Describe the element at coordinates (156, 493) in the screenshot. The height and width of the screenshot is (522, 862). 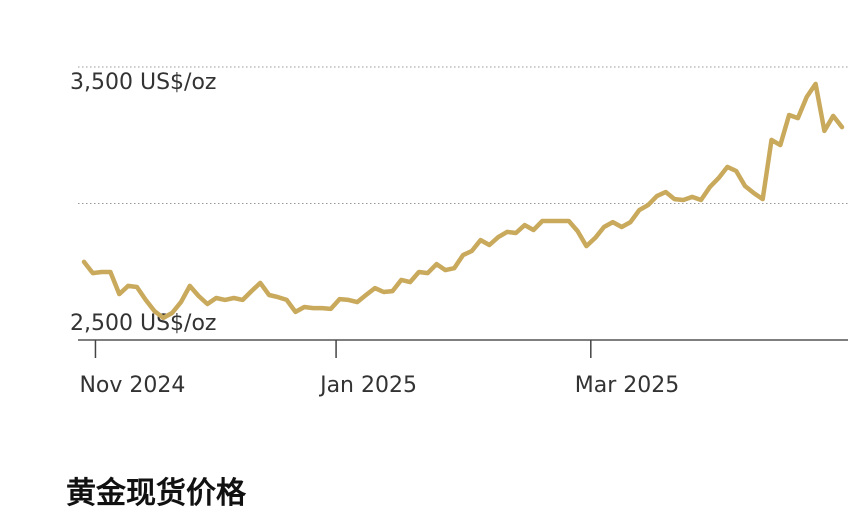
I see `chart-title: 黄金现货价格` at that location.